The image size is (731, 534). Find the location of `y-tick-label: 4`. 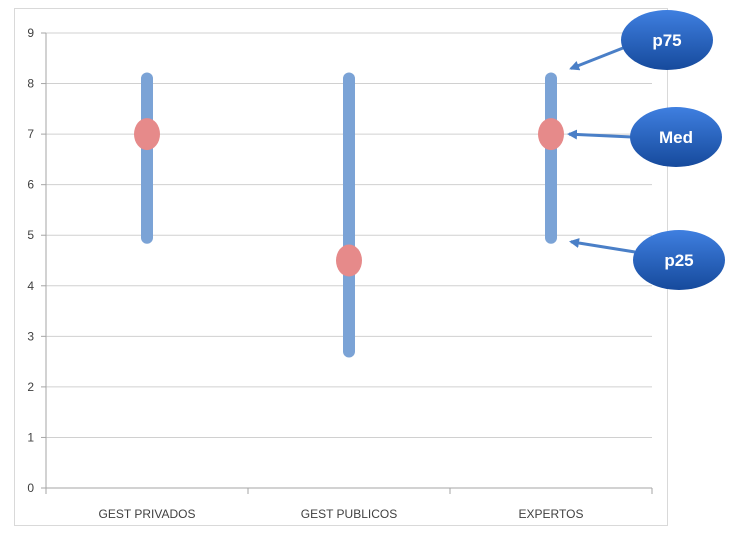

y-tick-label: 4 is located at coordinates (30, 286).